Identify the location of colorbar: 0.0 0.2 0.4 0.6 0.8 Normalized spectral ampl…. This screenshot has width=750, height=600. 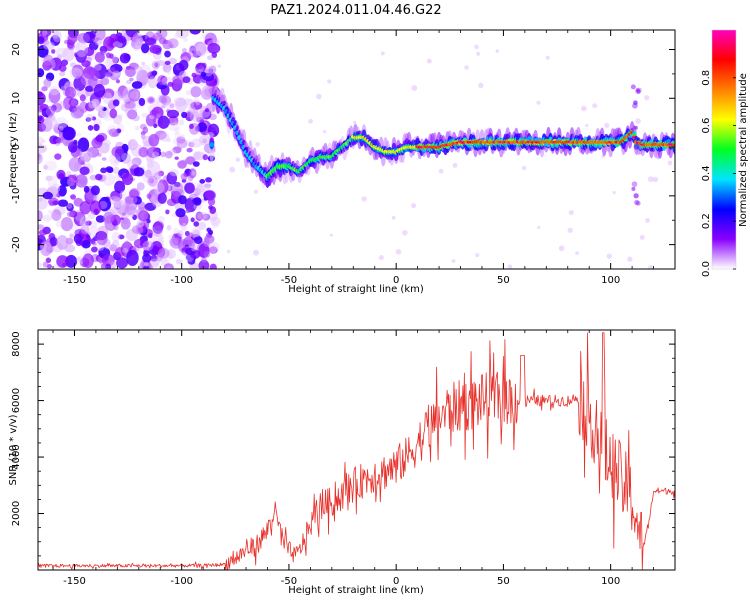
(725, 153).